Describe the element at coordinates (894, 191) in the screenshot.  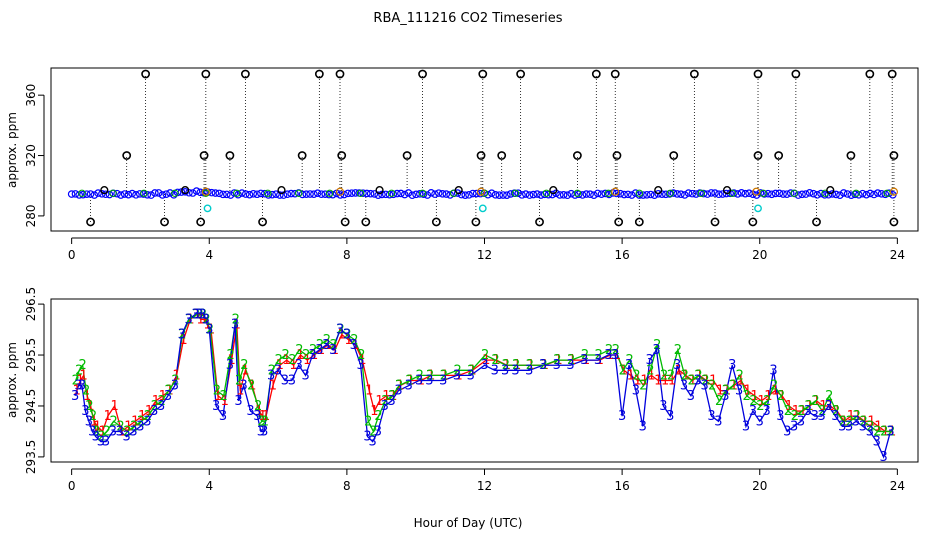
I see `baseline-point-orange` at that location.